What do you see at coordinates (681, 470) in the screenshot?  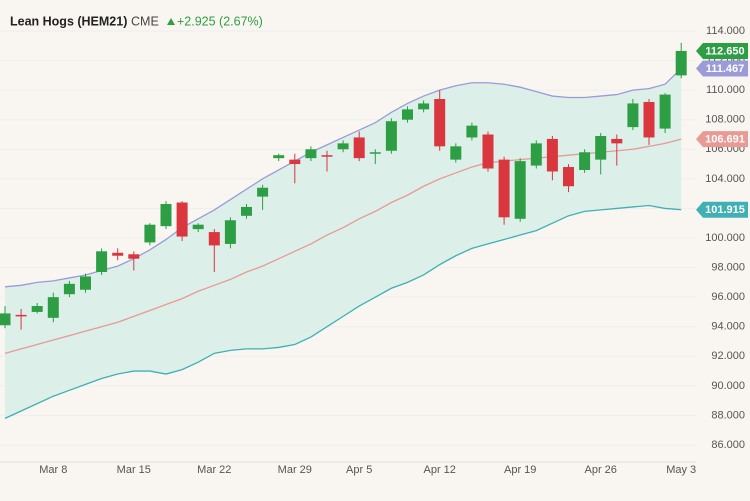 I see `x-tick-label: May 3` at bounding box center [681, 470].